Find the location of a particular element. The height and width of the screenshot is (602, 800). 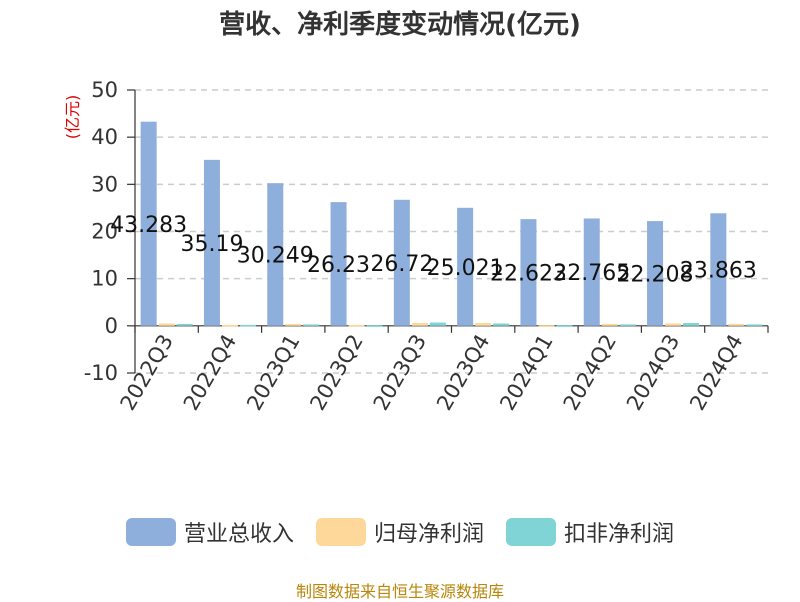

data-label: 22.765 is located at coordinates (591, 273).